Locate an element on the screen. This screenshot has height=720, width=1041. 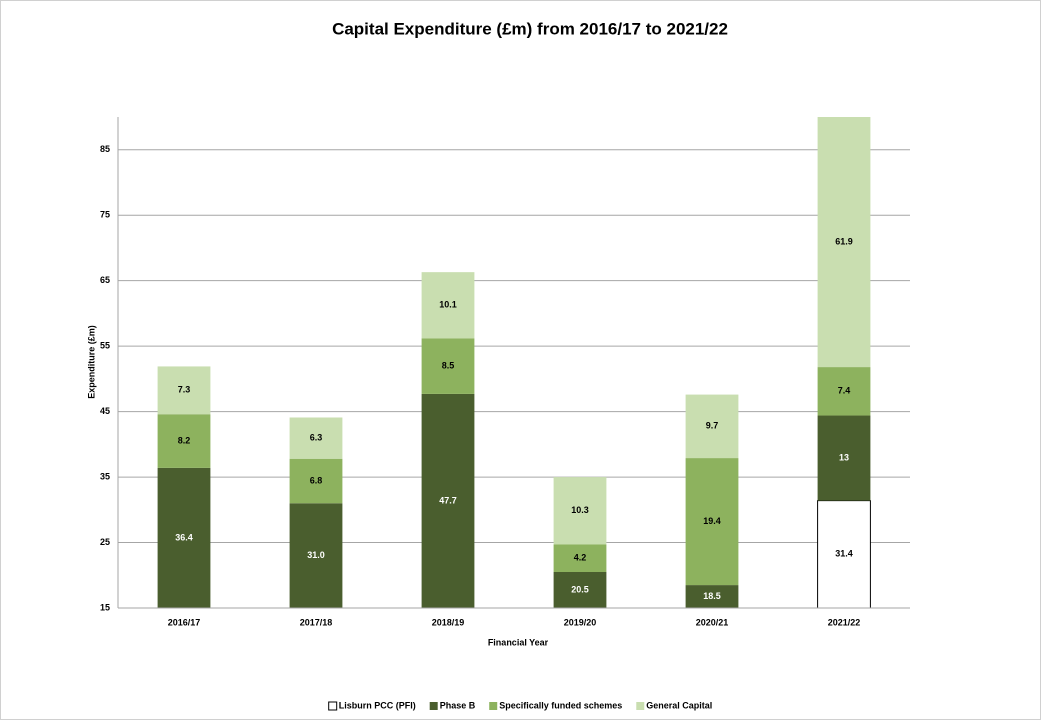
y-tick-label: 45 is located at coordinates (105, 411).